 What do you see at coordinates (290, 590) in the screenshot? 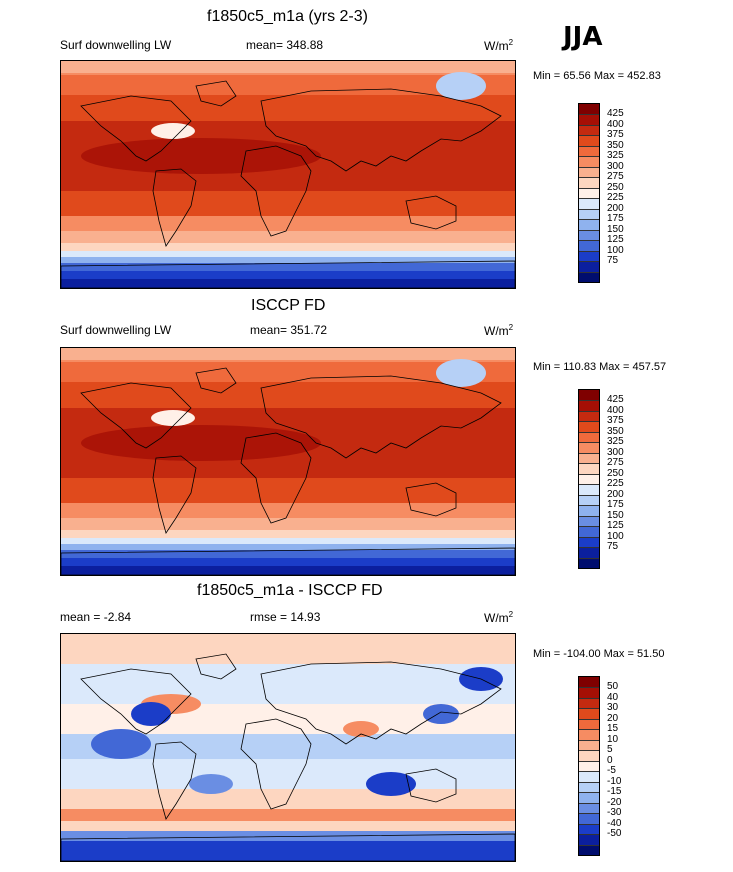
I see `panel-3-title: f1850c5_m1a - ISCCP FD` at bounding box center [290, 590].